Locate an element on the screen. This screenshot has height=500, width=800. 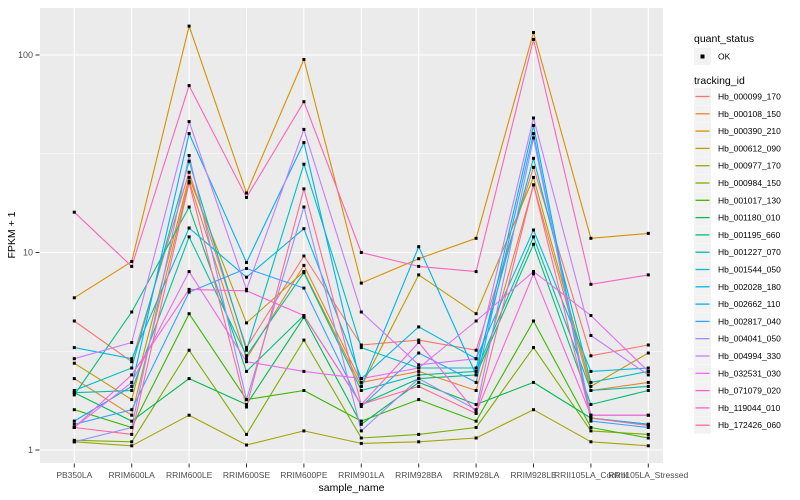
legend-title-tracking-id: tracking_id is located at coordinates (719, 81).